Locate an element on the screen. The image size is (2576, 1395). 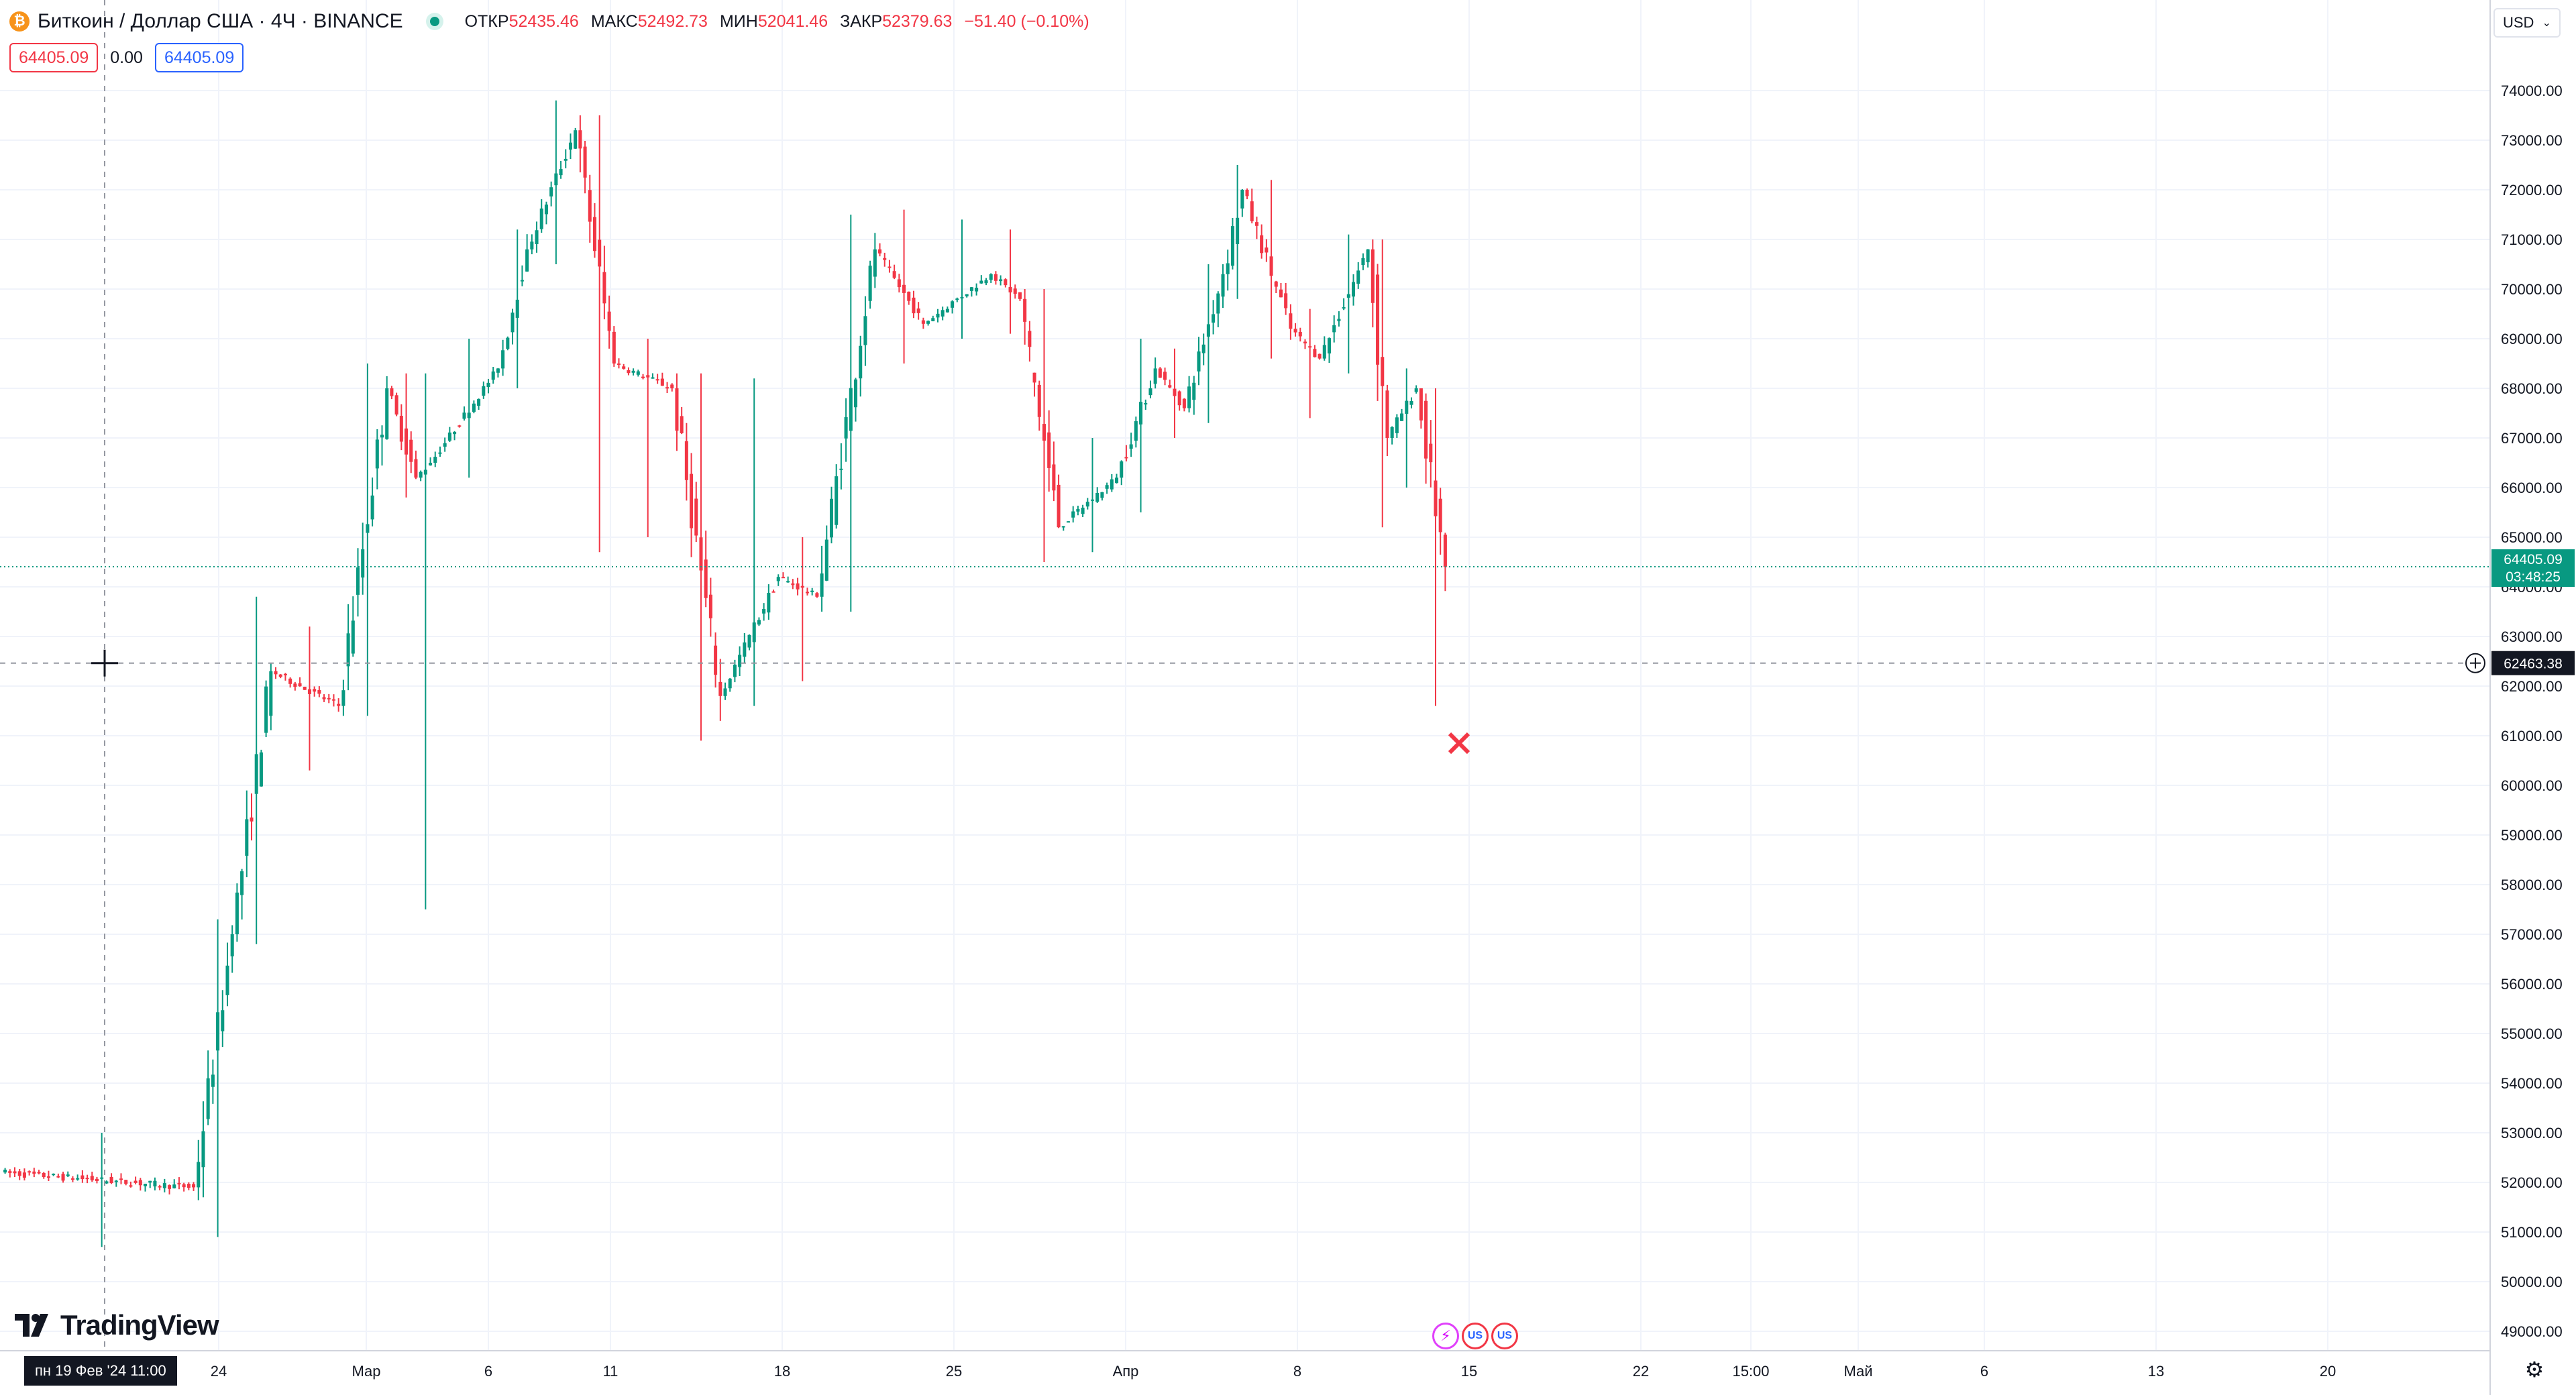
lightning-icon: ⚡ is located at coordinates (1445, 1336).